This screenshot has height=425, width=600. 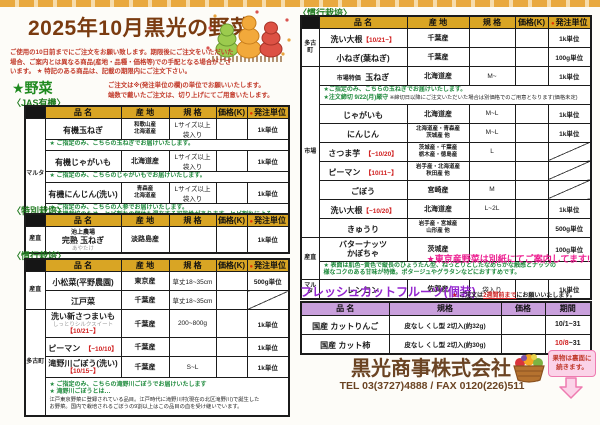 What do you see at coordinates (500, 296) in the screenshot?
I see `deadline-highlight: 2週間前まで` at bounding box center [500, 296].